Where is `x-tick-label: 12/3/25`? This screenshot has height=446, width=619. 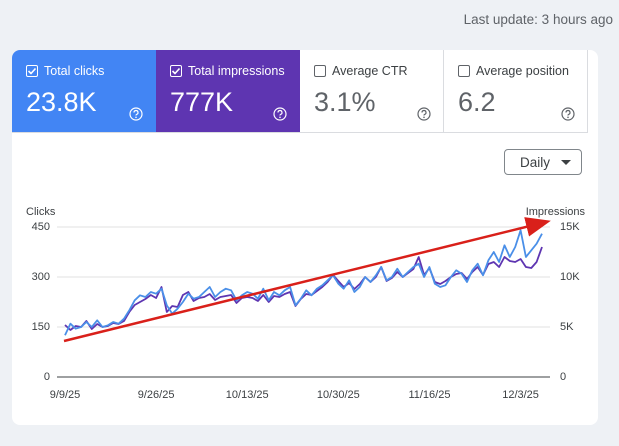
x-tick-label: 12/3/25 is located at coordinates (520, 395).